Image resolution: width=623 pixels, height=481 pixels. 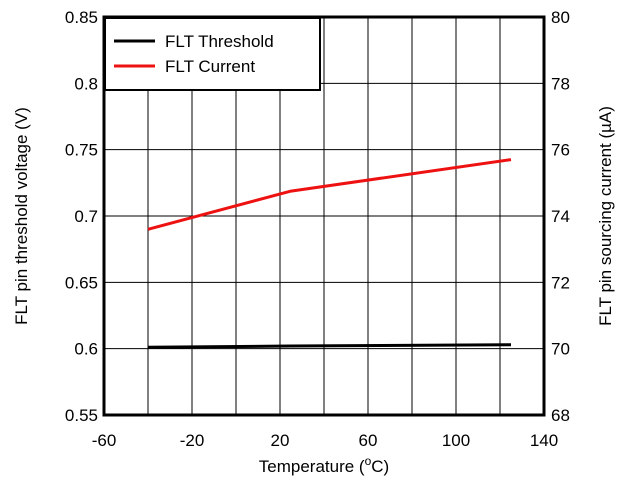 I want to click on x-axis-label-main: Temperature (, so click(x=312, y=466).